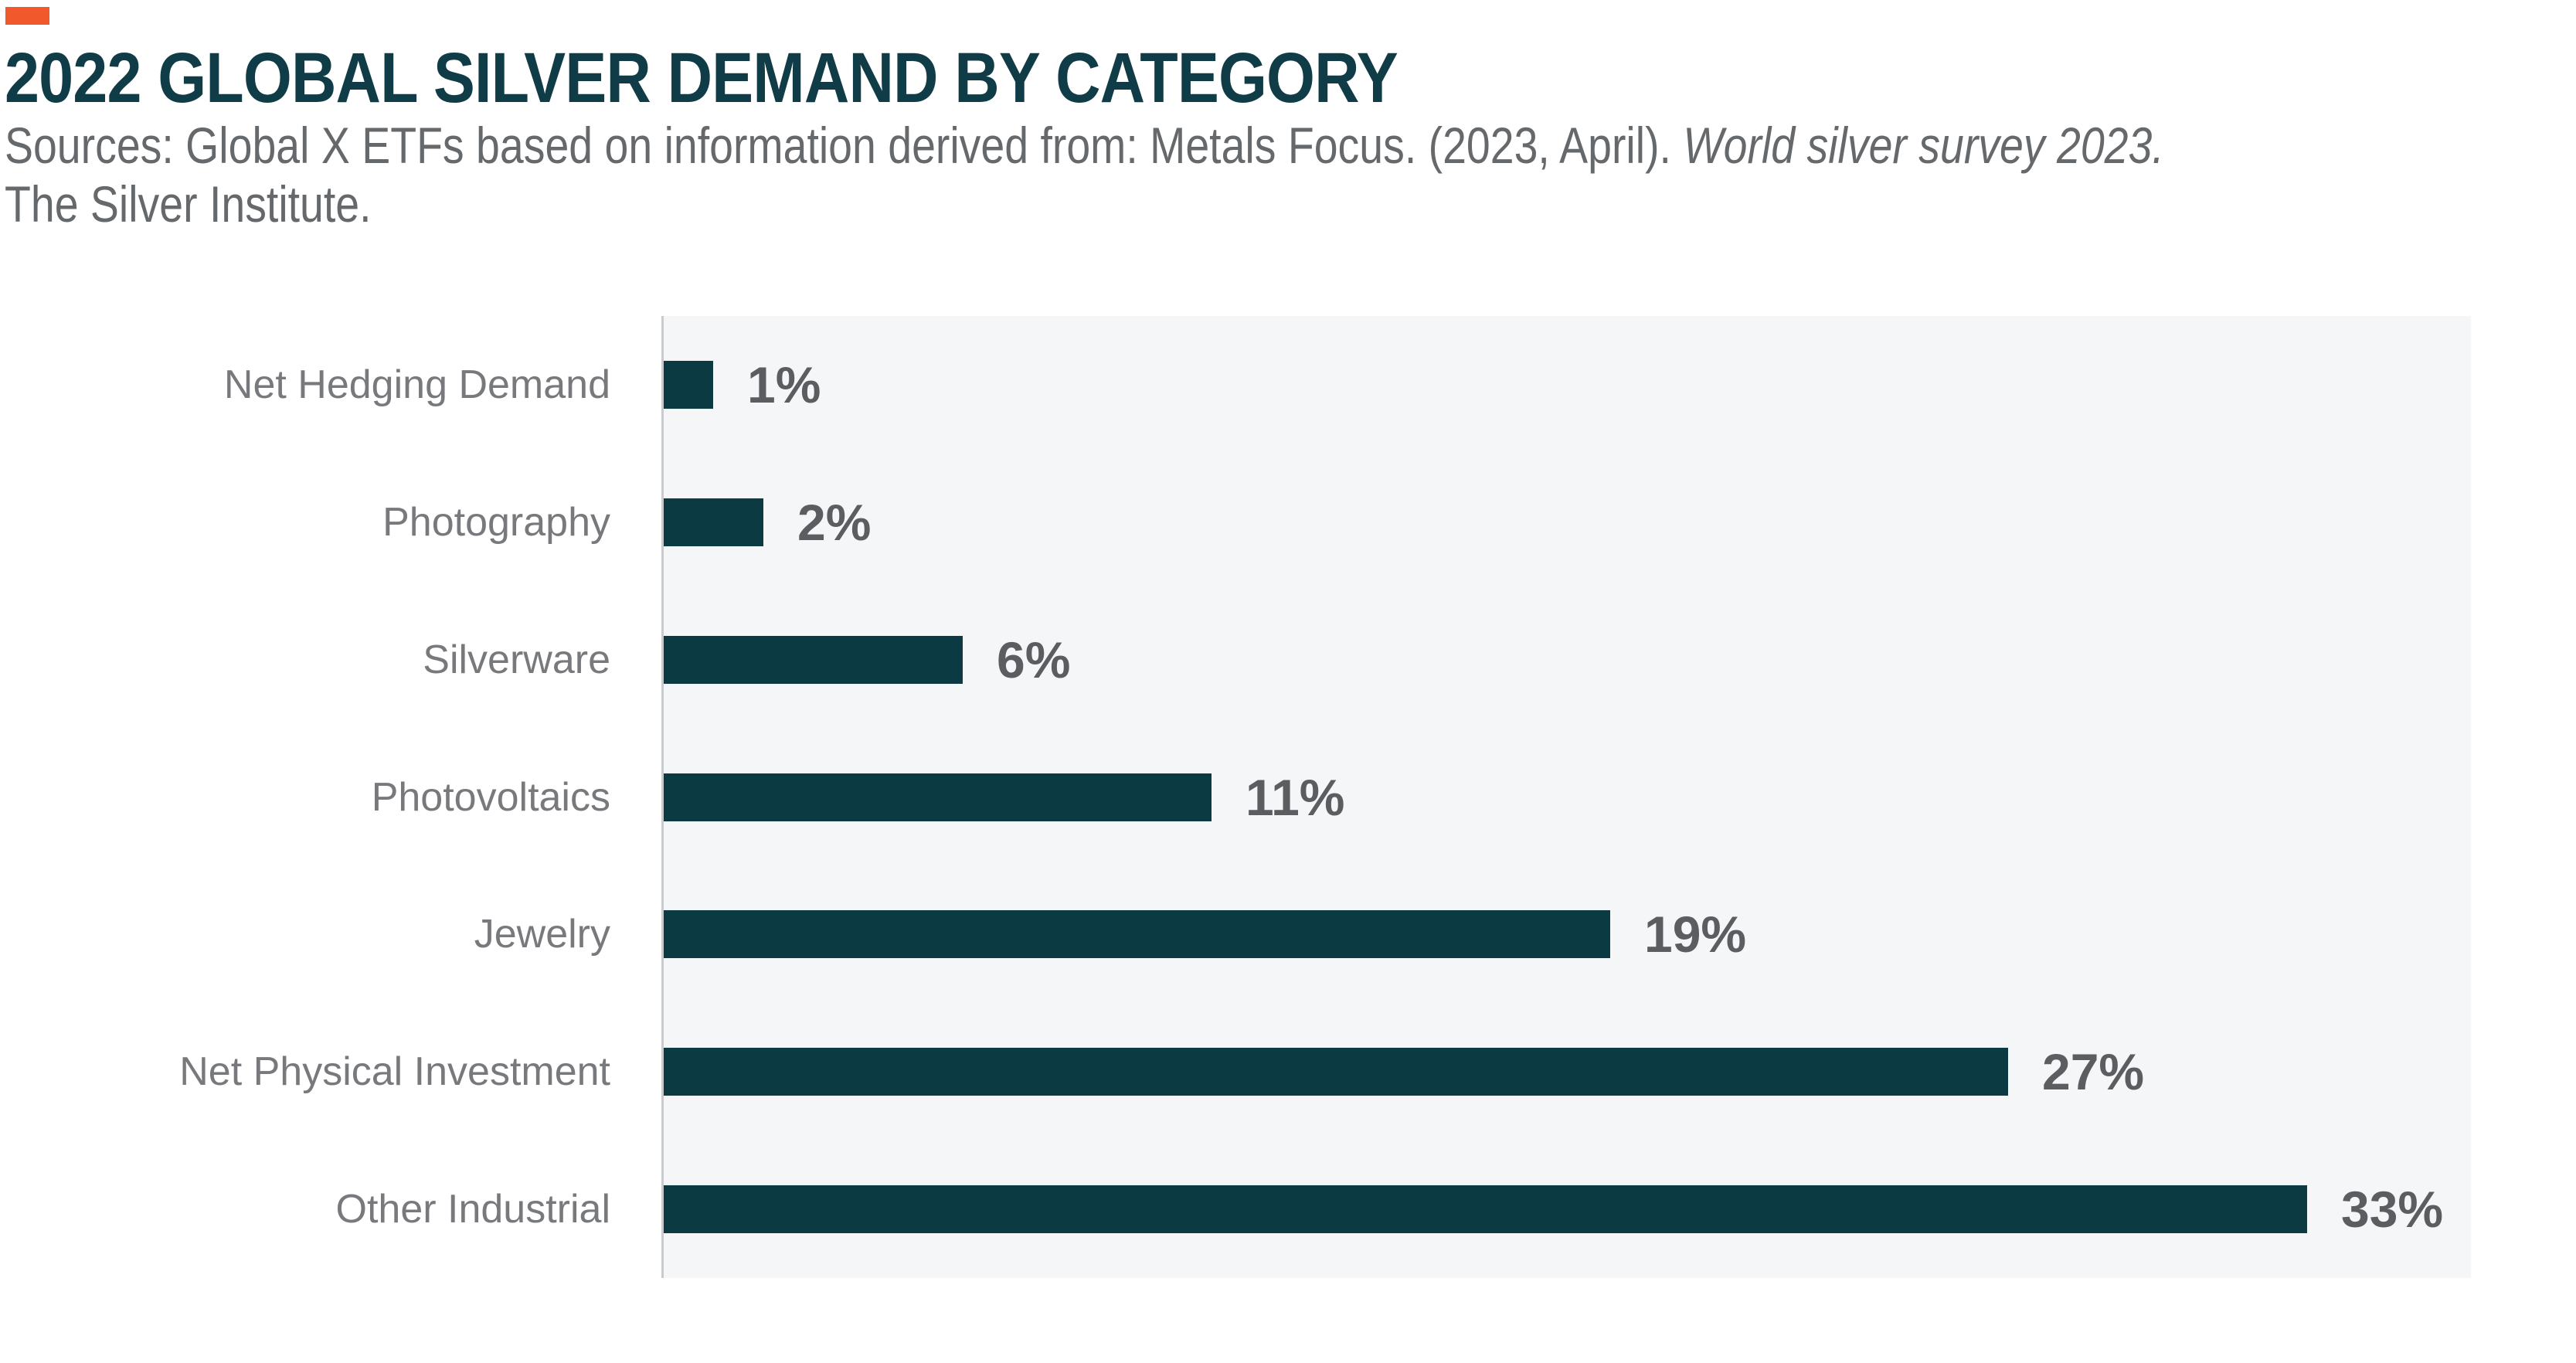 The image size is (2576, 1363). Describe the element at coordinates (1923, 145) in the screenshot. I see `source-italic-title: World silver survey 2023.` at that location.